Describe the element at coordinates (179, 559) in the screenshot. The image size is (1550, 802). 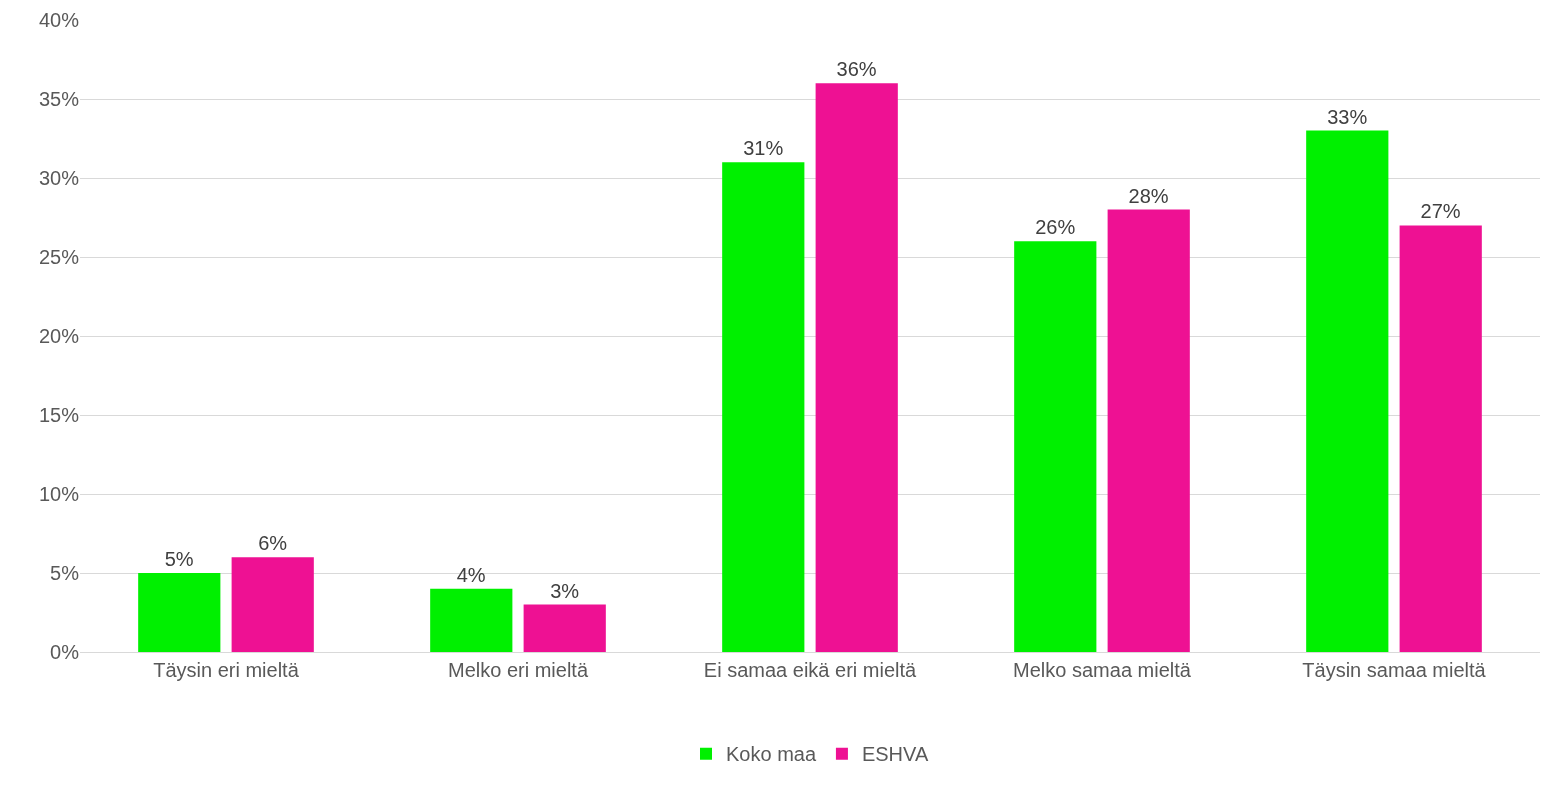
I see `data-label: 5%` at that location.